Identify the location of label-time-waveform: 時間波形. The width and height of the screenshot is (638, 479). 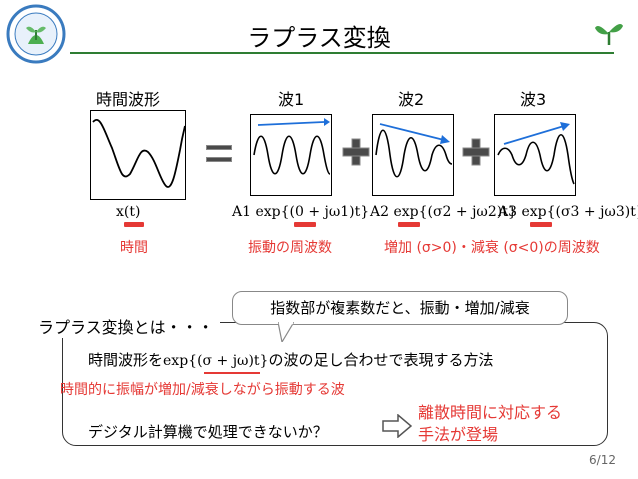
(128, 99).